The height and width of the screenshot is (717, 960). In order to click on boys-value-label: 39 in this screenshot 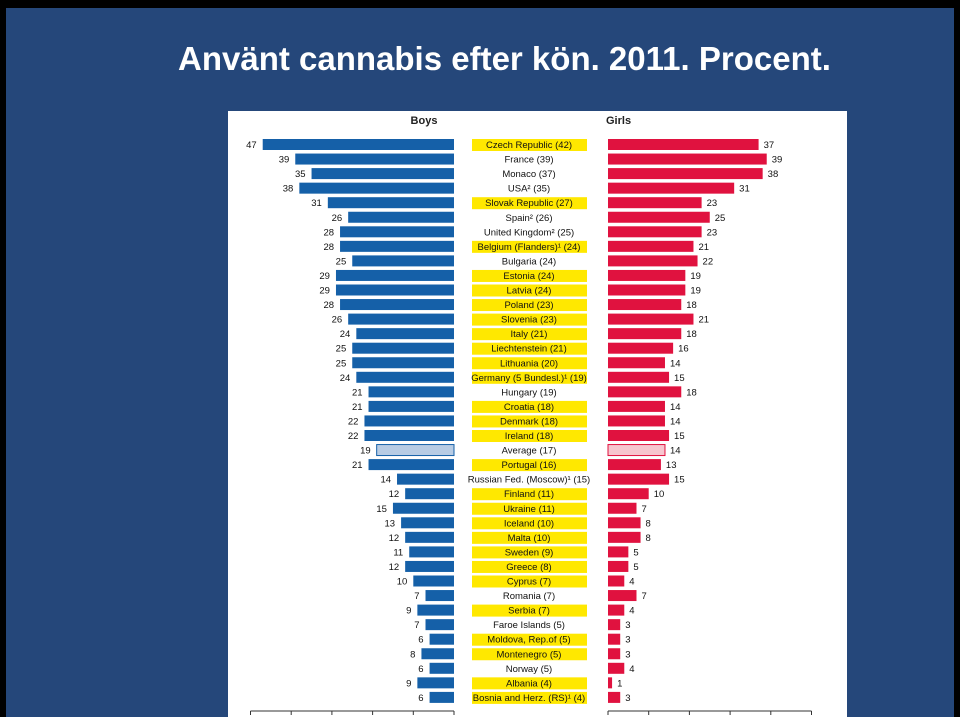, I will do `click(284, 160)`.